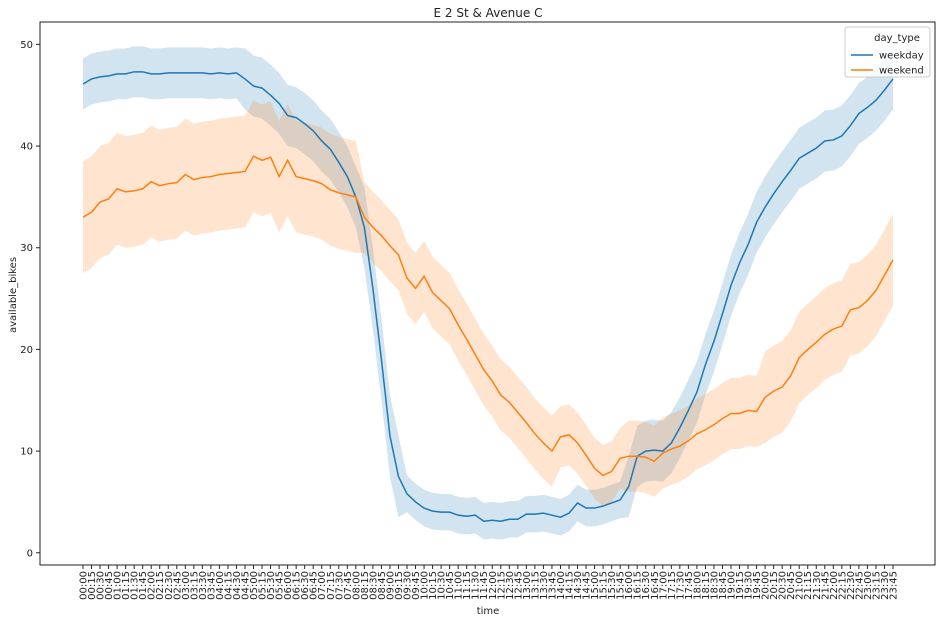  I want to click on x-tick-label: 20:45, so click(791, 585).